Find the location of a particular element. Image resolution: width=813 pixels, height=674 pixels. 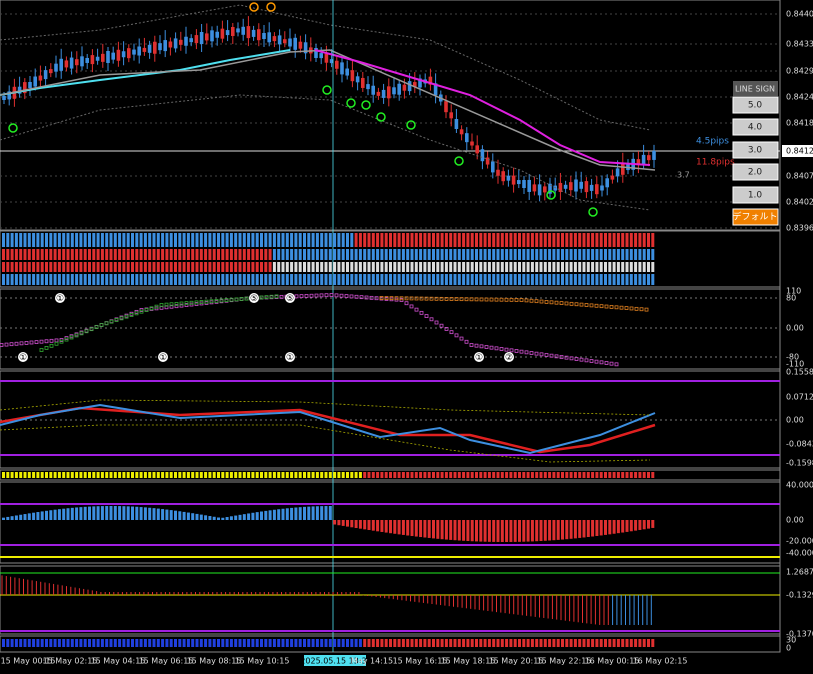

osc-sign-bg is located at coordinates (509, 357).